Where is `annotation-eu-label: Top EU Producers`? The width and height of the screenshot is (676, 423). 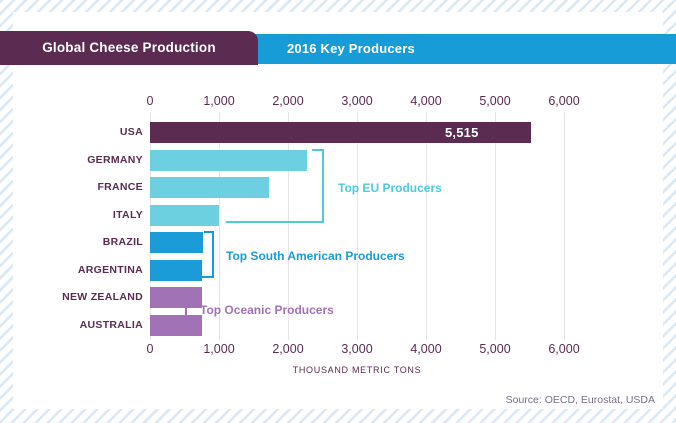 annotation-eu-label: Top EU Producers is located at coordinates (390, 188).